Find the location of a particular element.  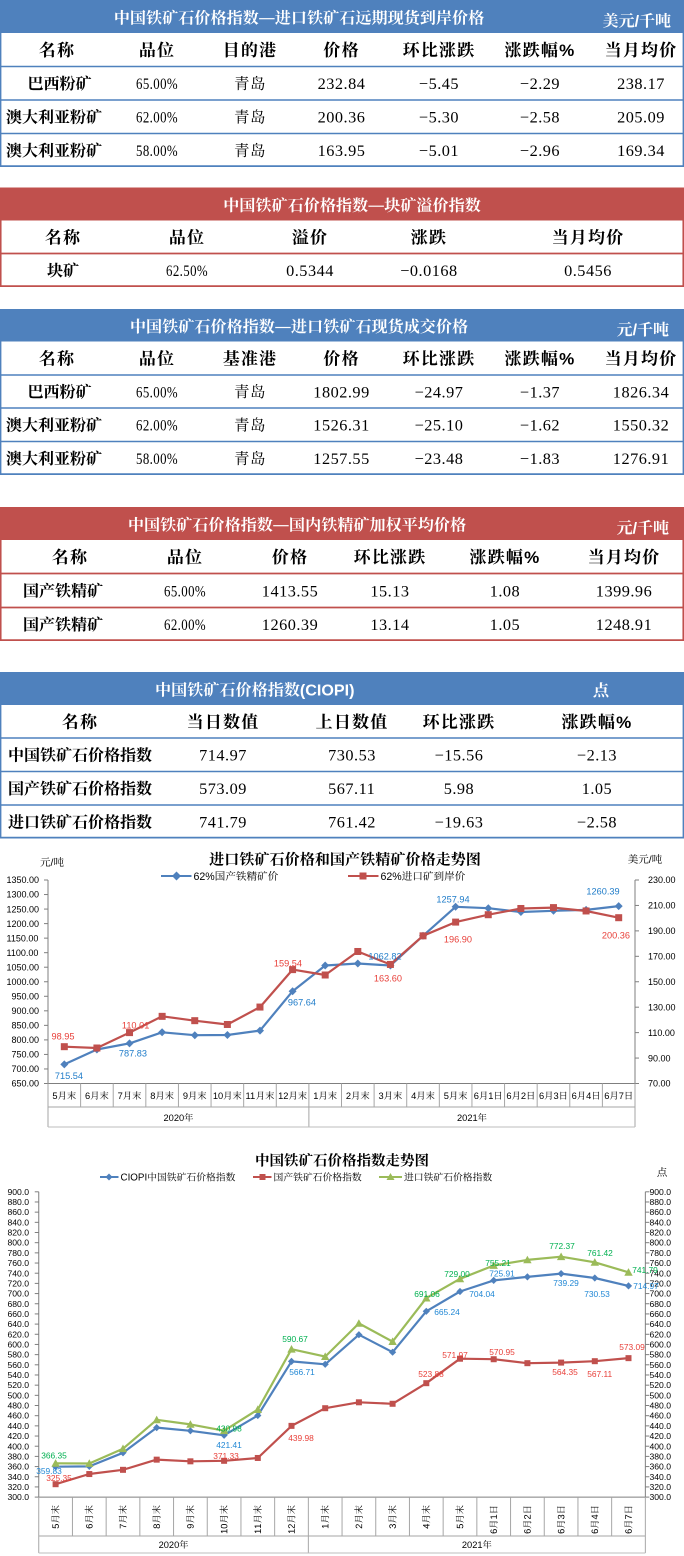

svg-text: 9 is located at coordinates (185, 1096).